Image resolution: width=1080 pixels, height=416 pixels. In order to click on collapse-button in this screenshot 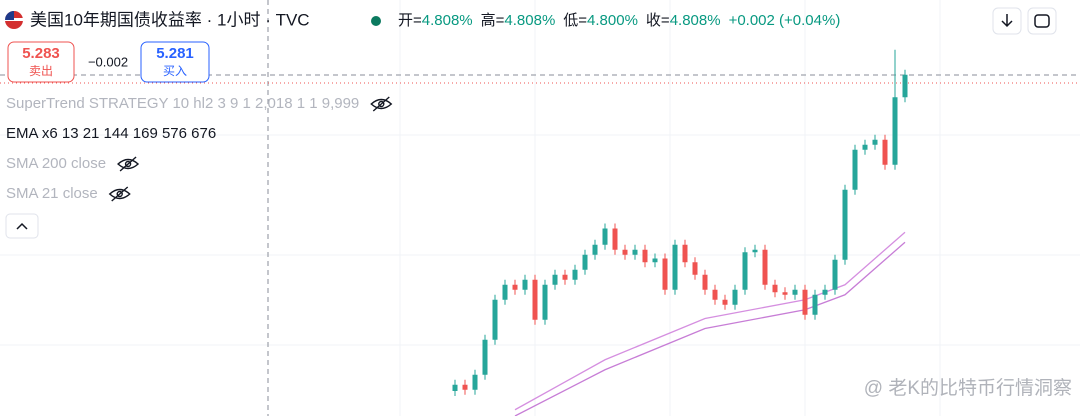, I will do `click(22, 226)`.